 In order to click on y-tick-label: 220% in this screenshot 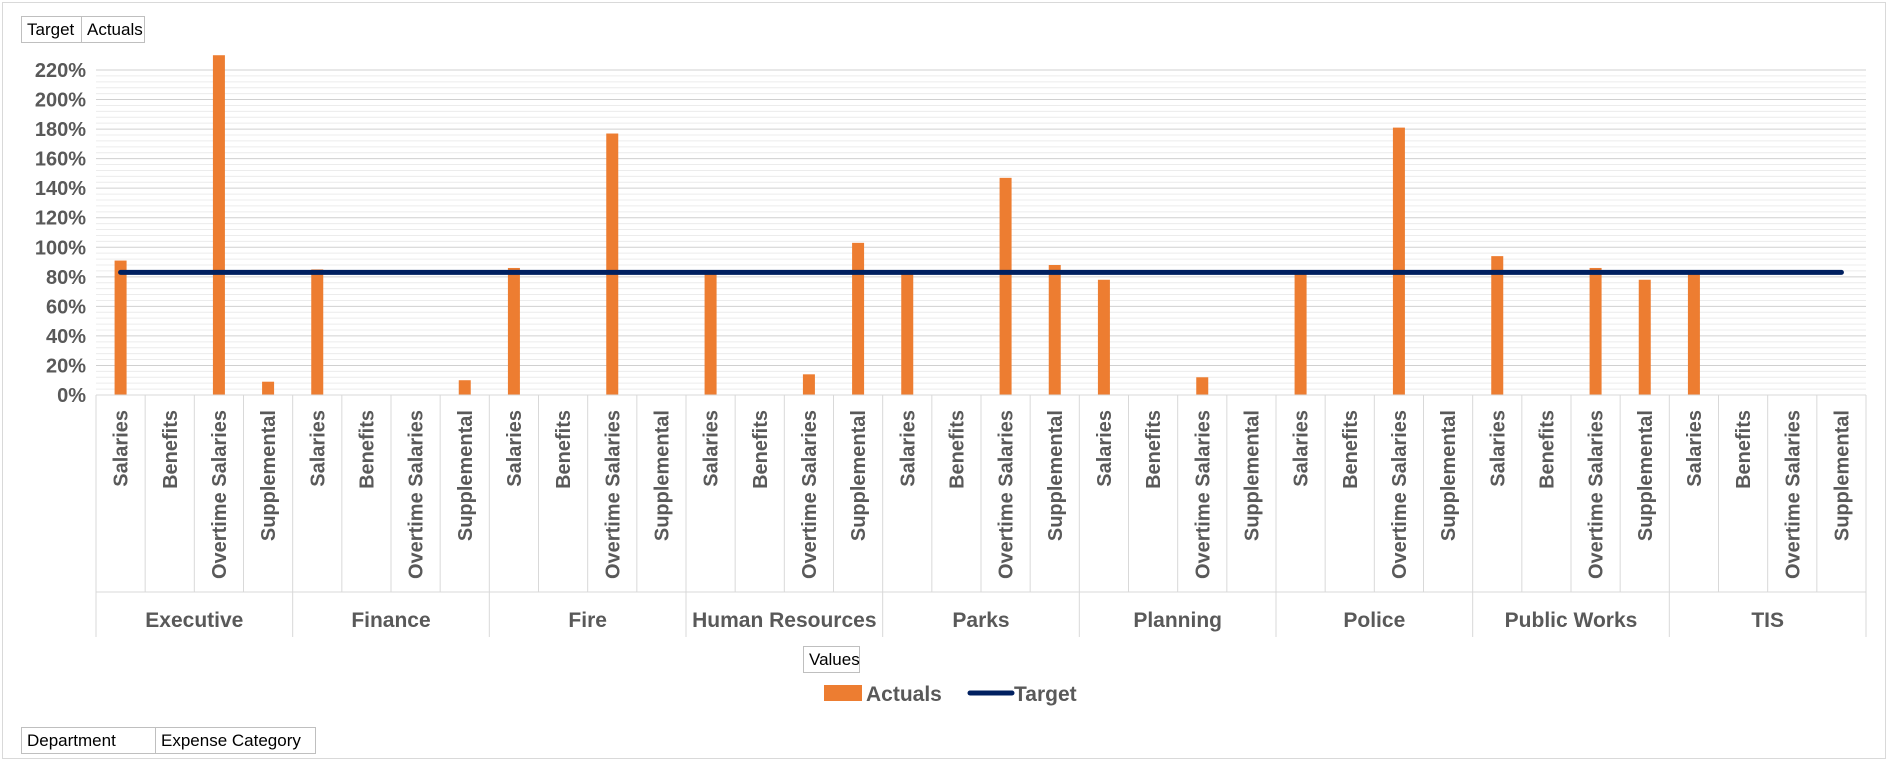, I will do `click(60, 71)`.